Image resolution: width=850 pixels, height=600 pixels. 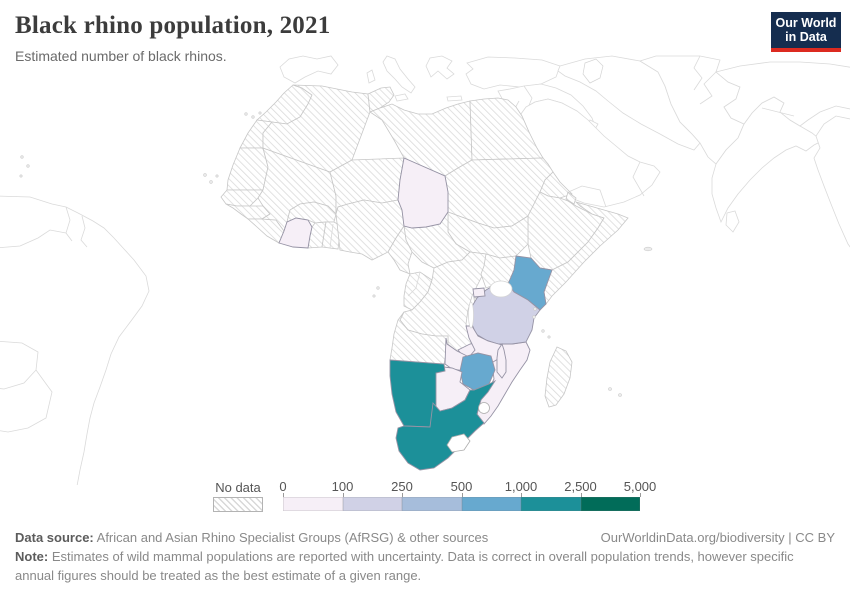 What do you see at coordinates (571, 198) in the screenshot?
I see `country-djibouti` at bounding box center [571, 198].